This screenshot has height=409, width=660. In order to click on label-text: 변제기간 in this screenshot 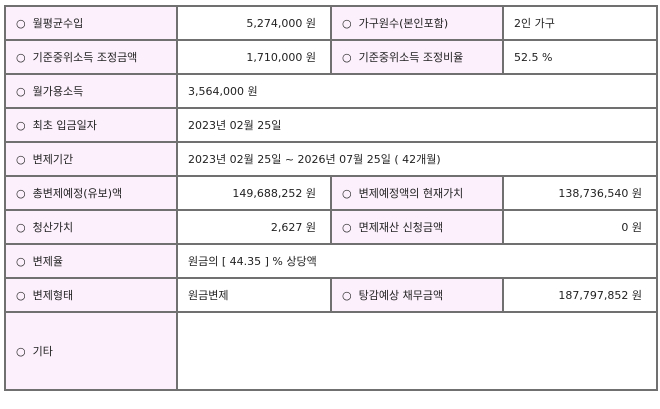, I will do `click(53, 159)`.